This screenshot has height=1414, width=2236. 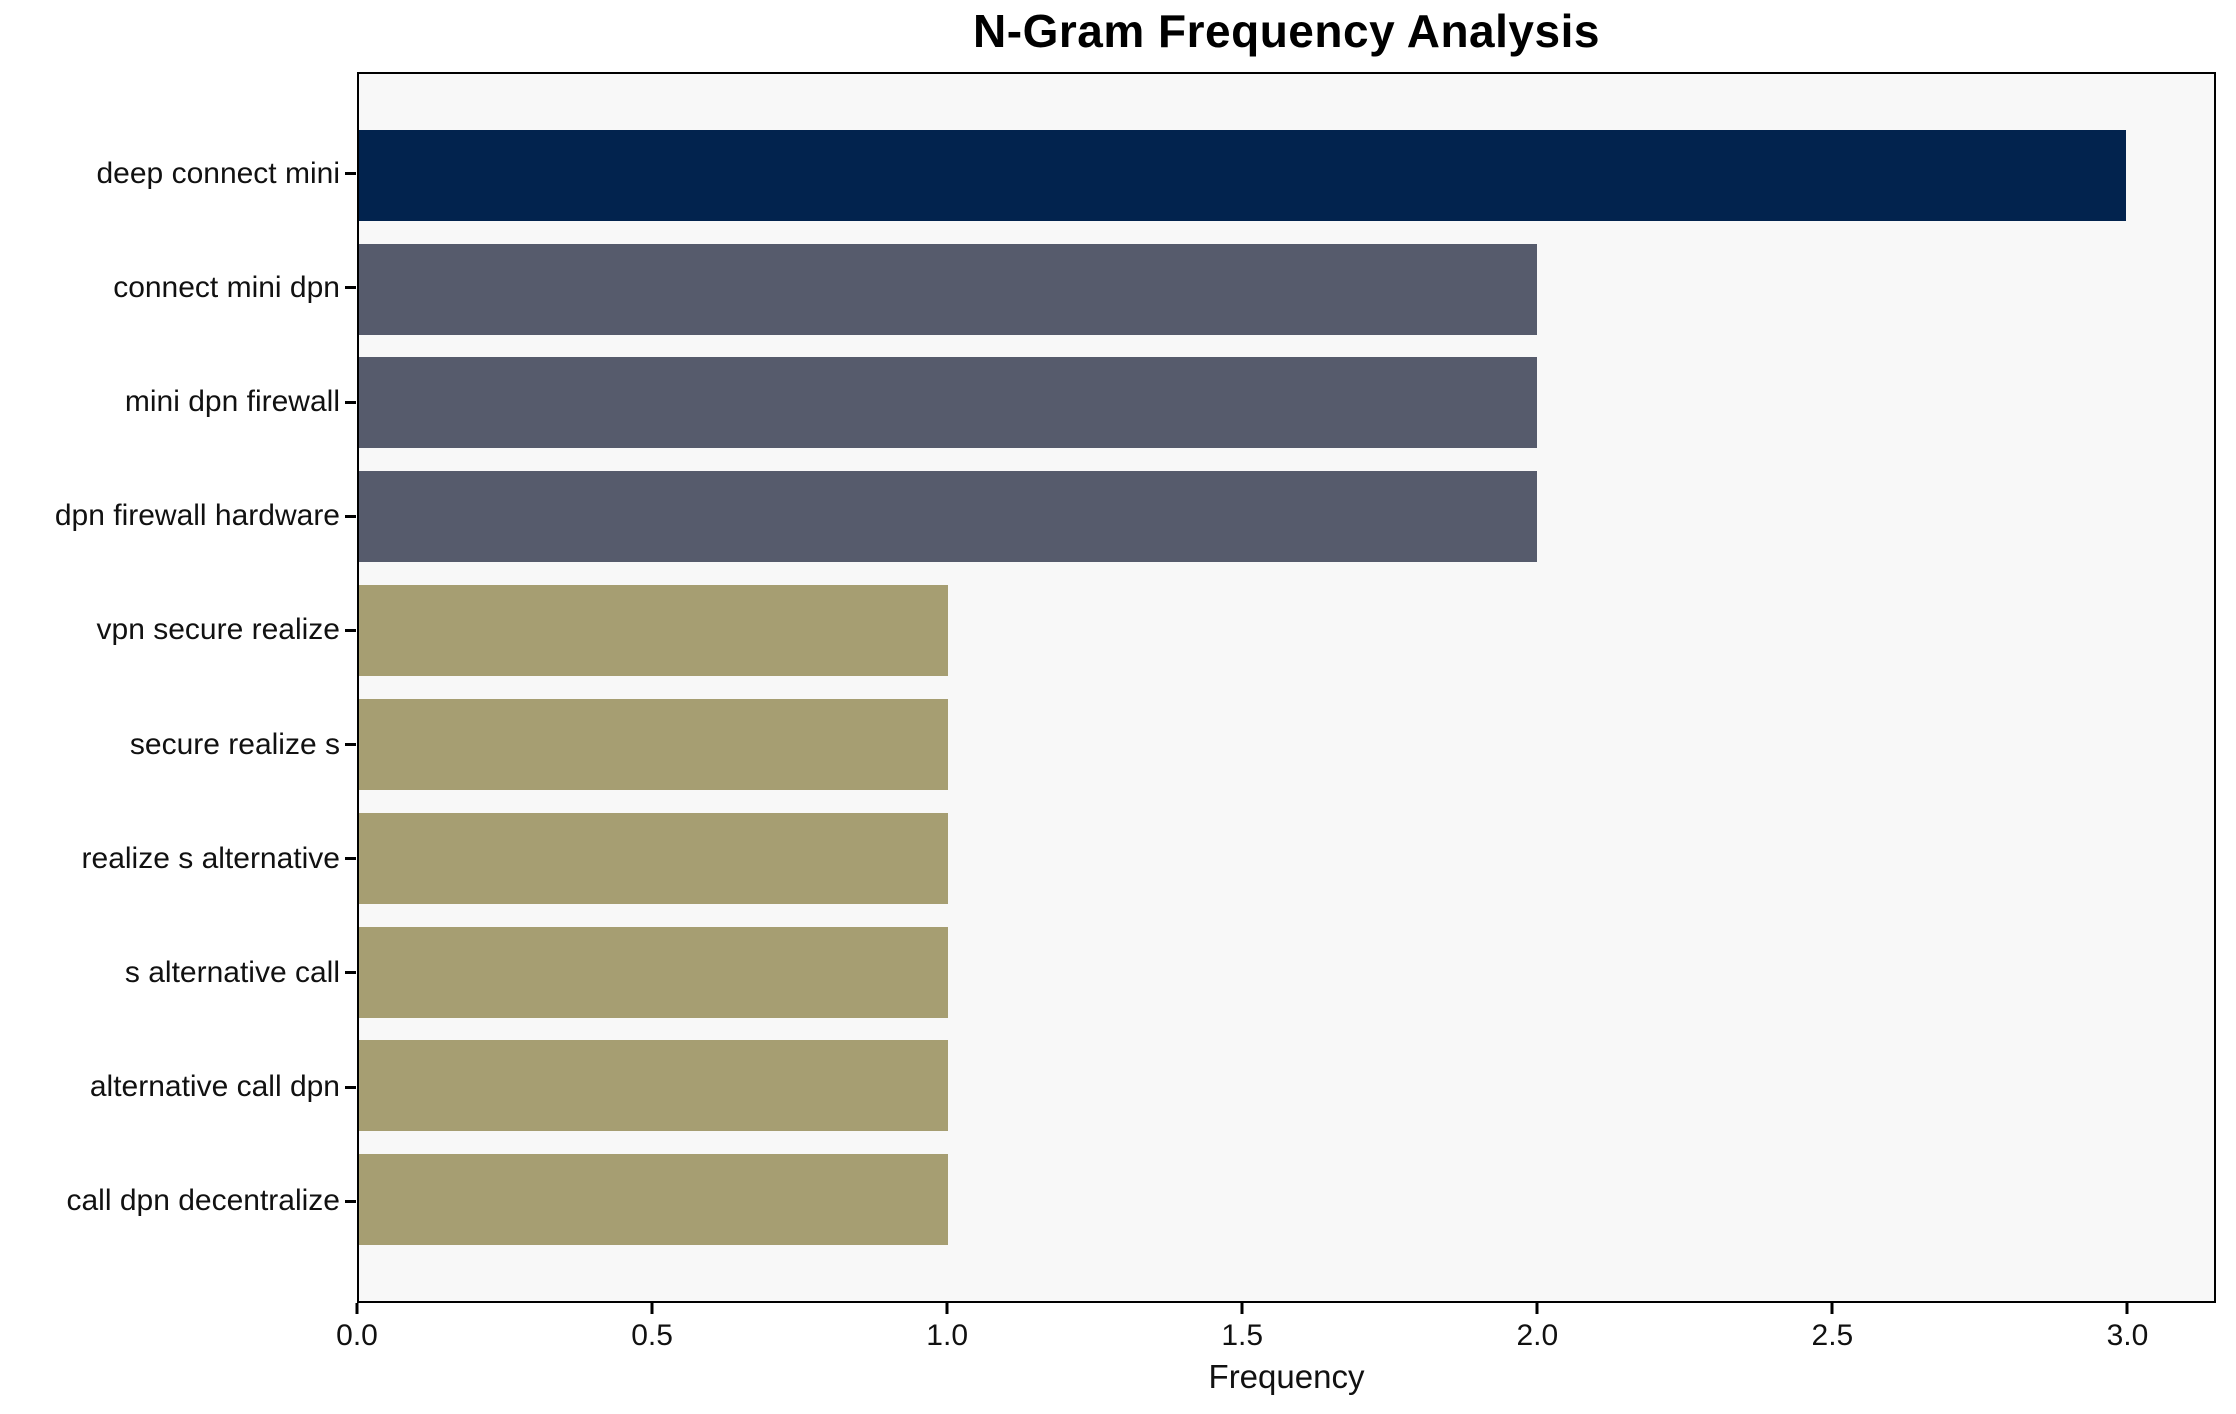 I want to click on bar-realize-s-alternative, so click(x=653, y=858).